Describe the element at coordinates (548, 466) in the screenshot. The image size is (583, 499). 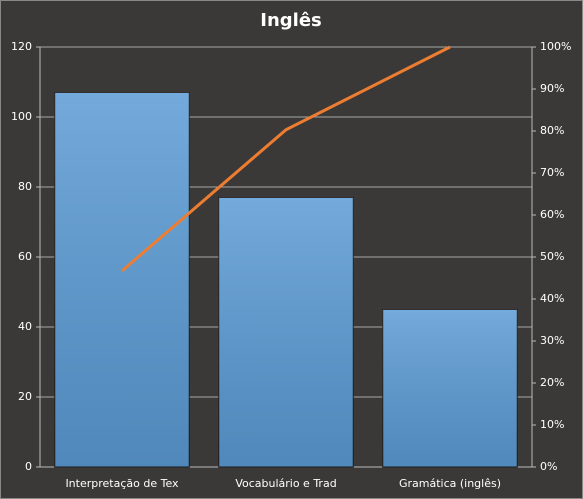
I see `y2-tick-label: 0%` at that location.